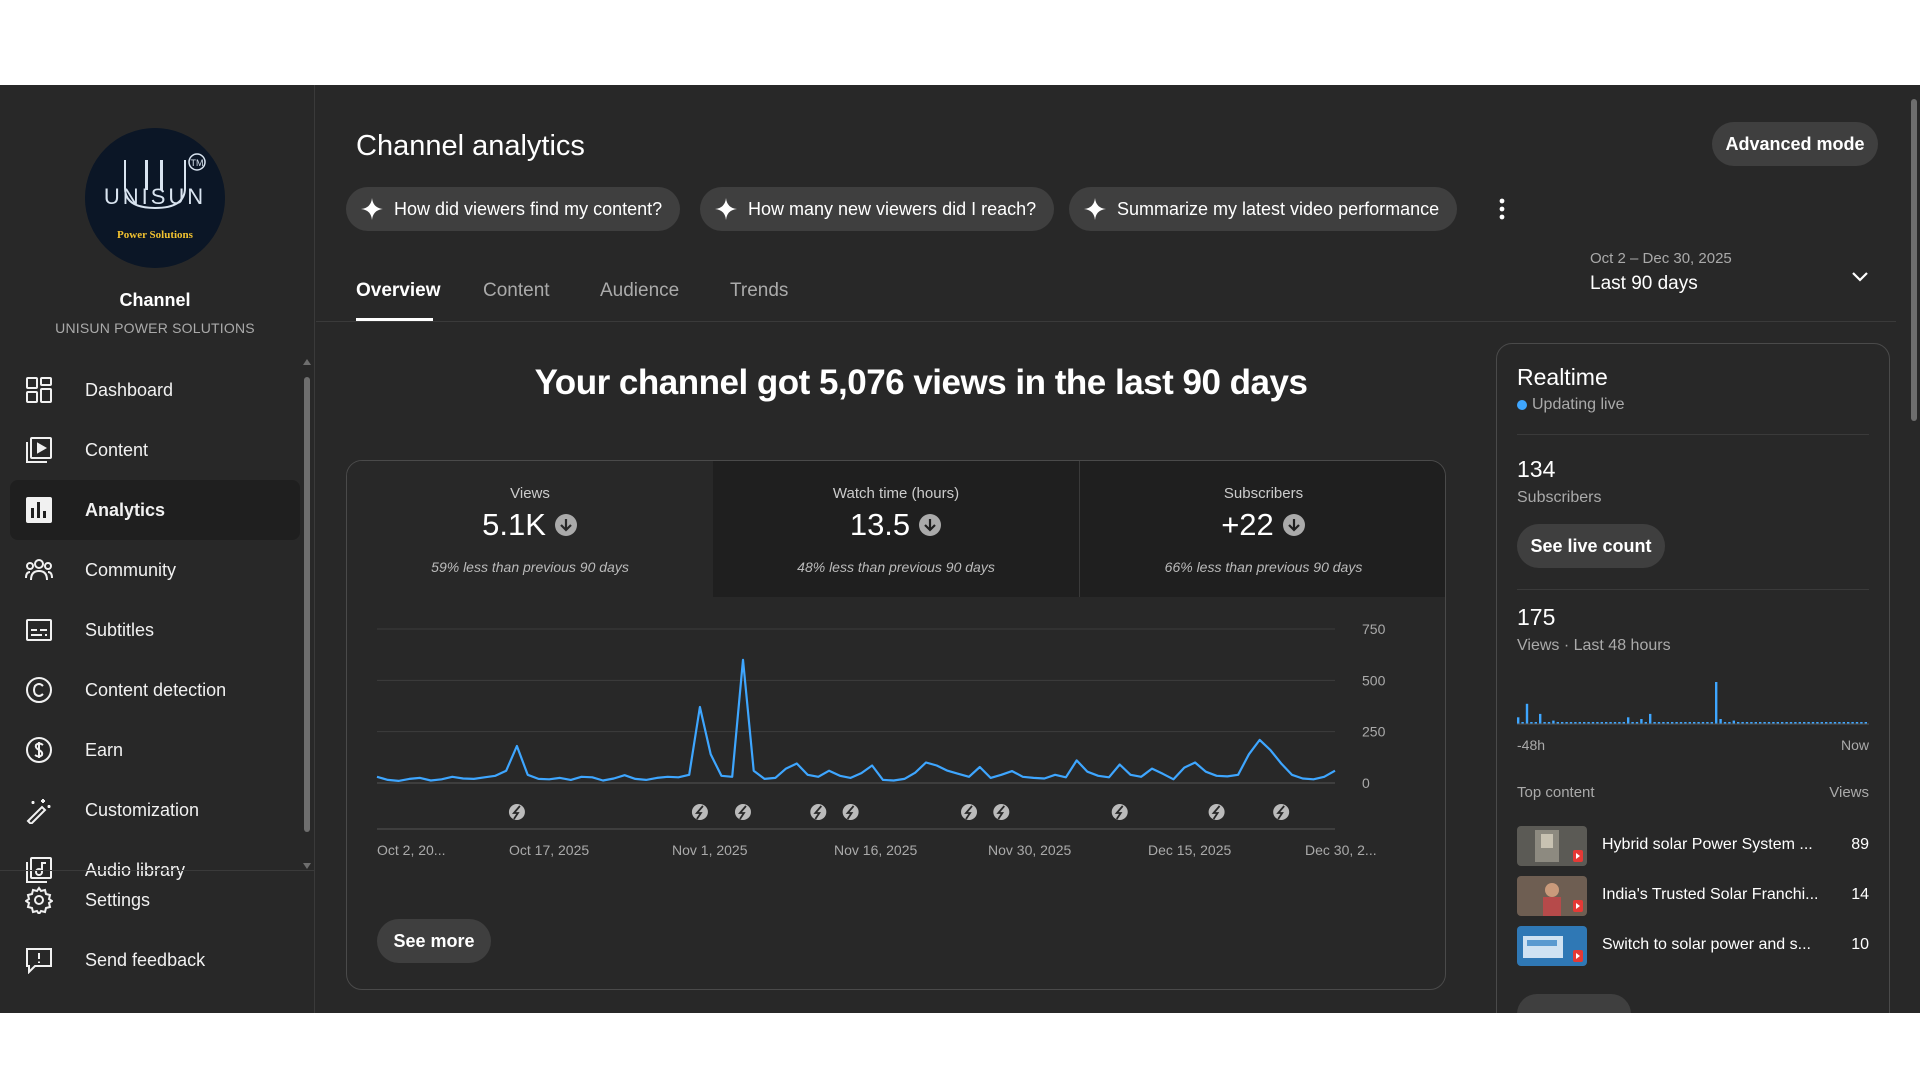 This screenshot has width=1920, height=1080. I want to click on see-more-button: See more, so click(434, 941).